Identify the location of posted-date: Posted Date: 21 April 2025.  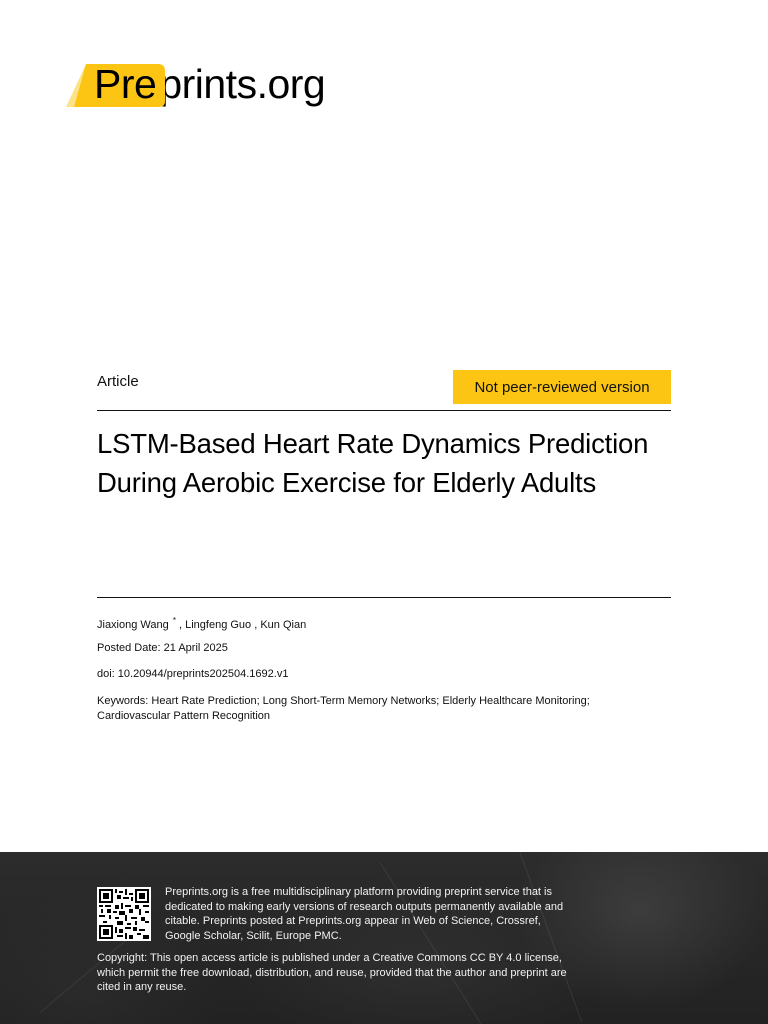
(162, 648).